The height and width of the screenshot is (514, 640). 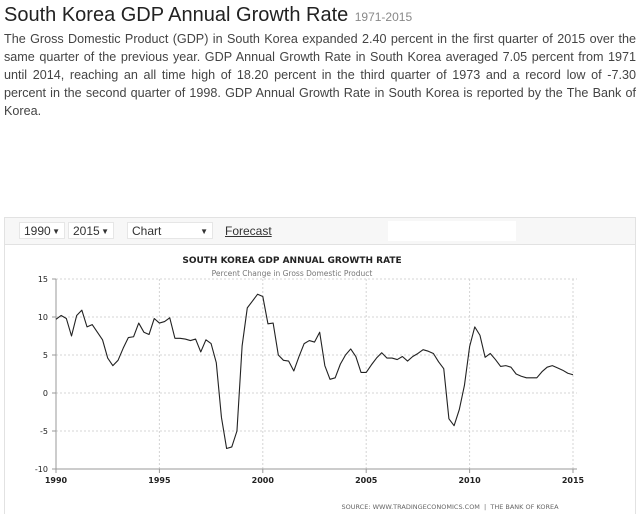 What do you see at coordinates (146, 231) in the screenshot?
I see `chart-type-value: Chart` at bounding box center [146, 231].